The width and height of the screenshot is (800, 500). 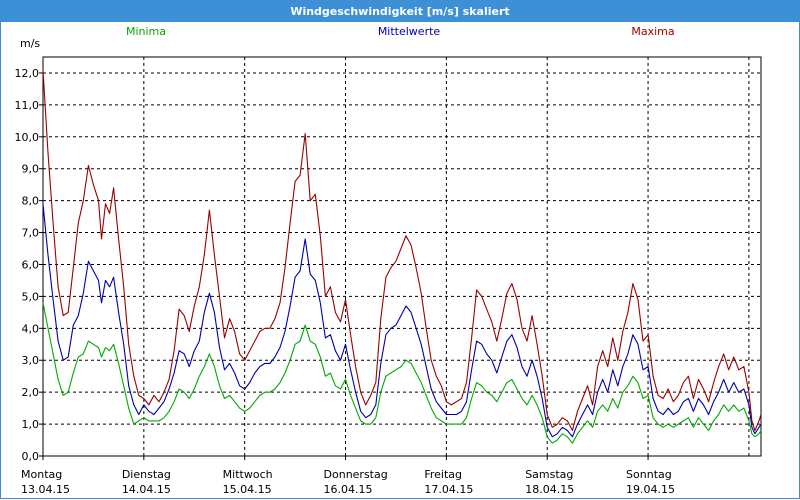 I want to click on x-tick-date: 16.04.15, so click(x=348, y=489).